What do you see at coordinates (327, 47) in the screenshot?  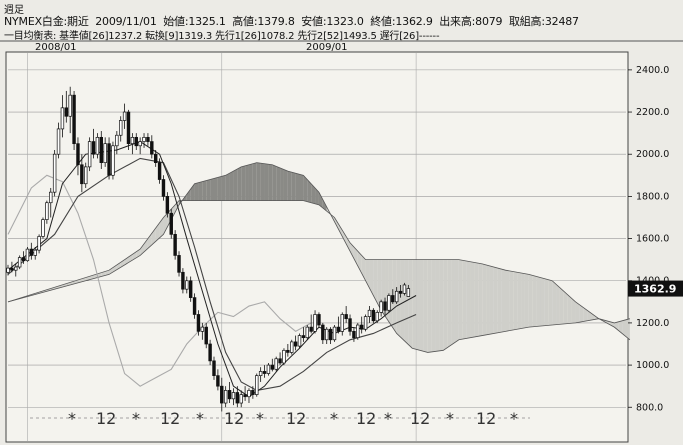 I see `x-tick-label: 2009/01` at bounding box center [327, 47].